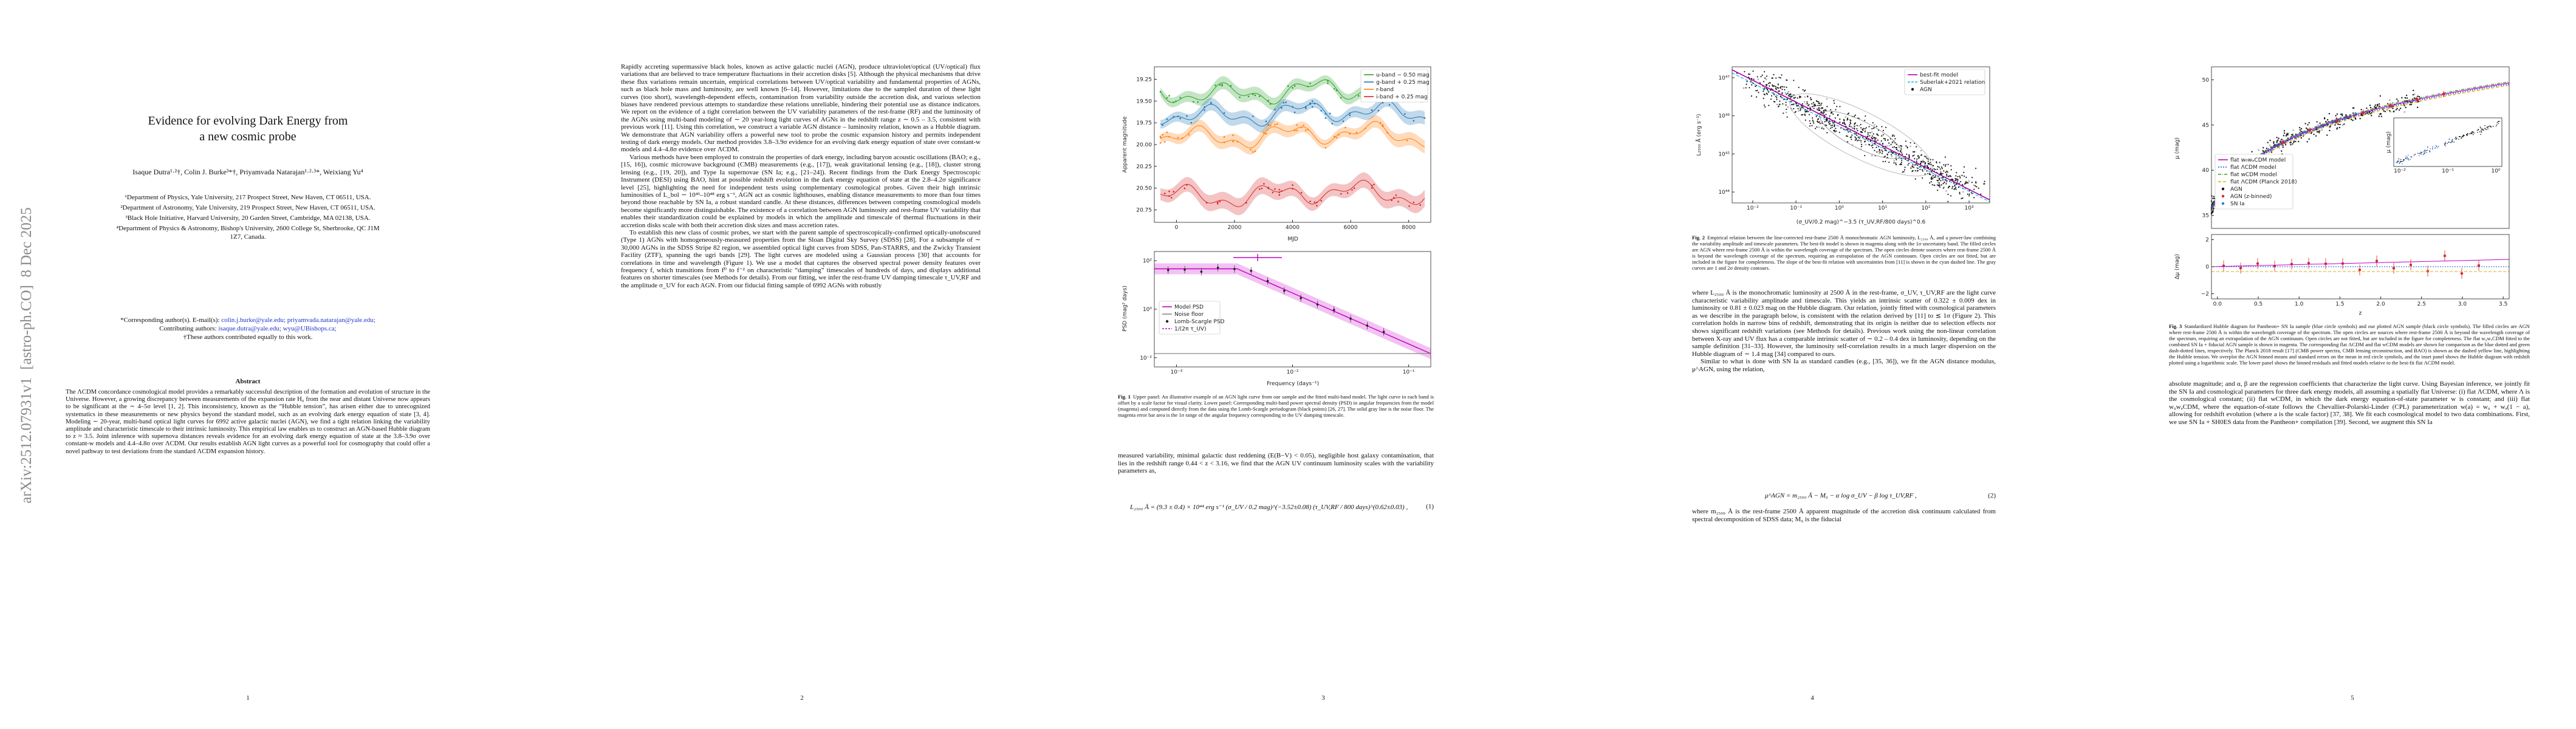 The image size is (2576, 729). Describe the element at coordinates (188, 329) in the screenshot. I see `contributing-label: Contributing authors:` at that location.